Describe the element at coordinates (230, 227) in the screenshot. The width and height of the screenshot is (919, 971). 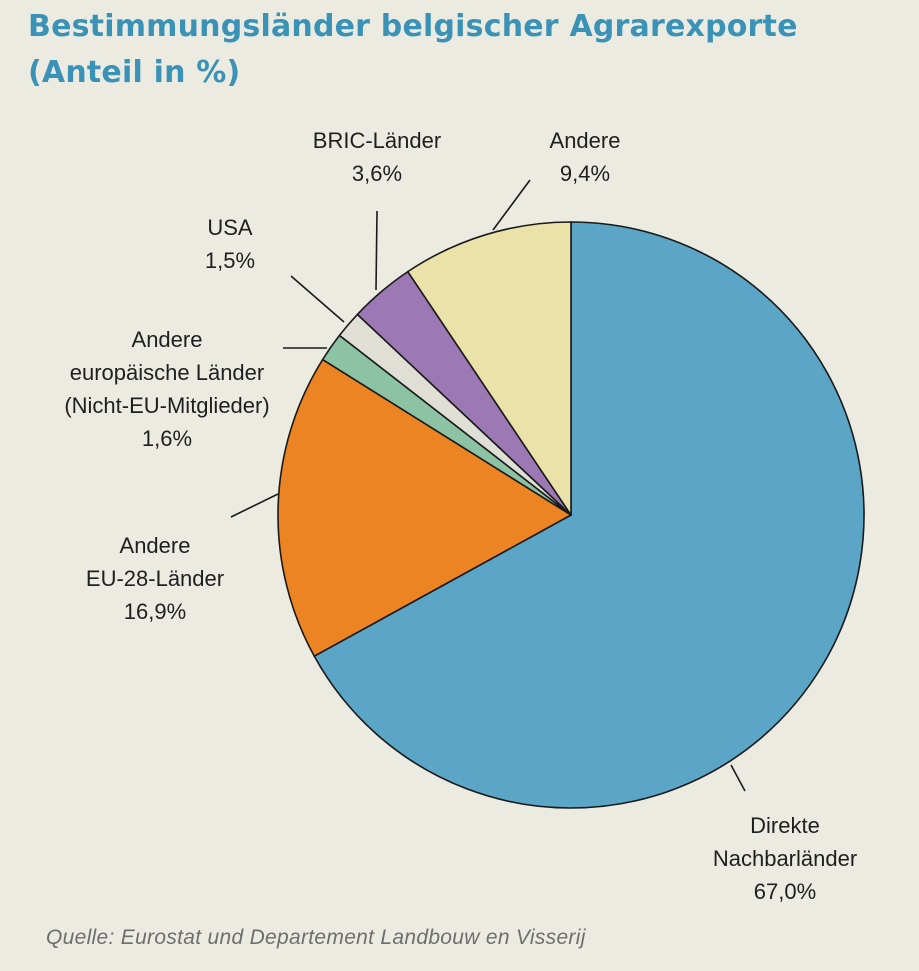
I see `slice-name-usa: USA` at that location.